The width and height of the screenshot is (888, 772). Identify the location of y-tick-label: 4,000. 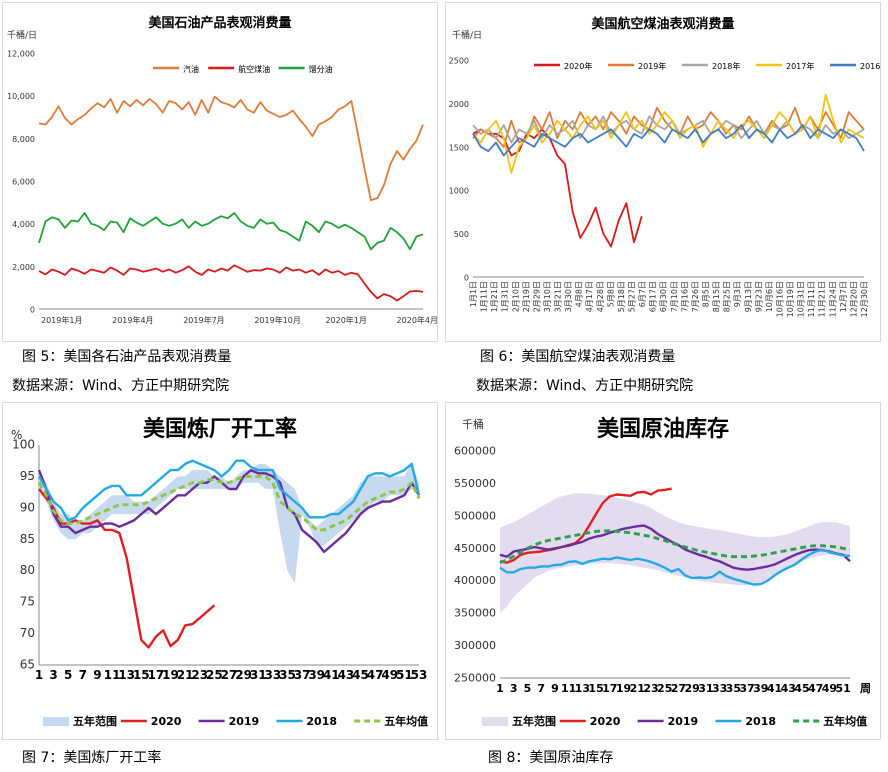
(23, 224).